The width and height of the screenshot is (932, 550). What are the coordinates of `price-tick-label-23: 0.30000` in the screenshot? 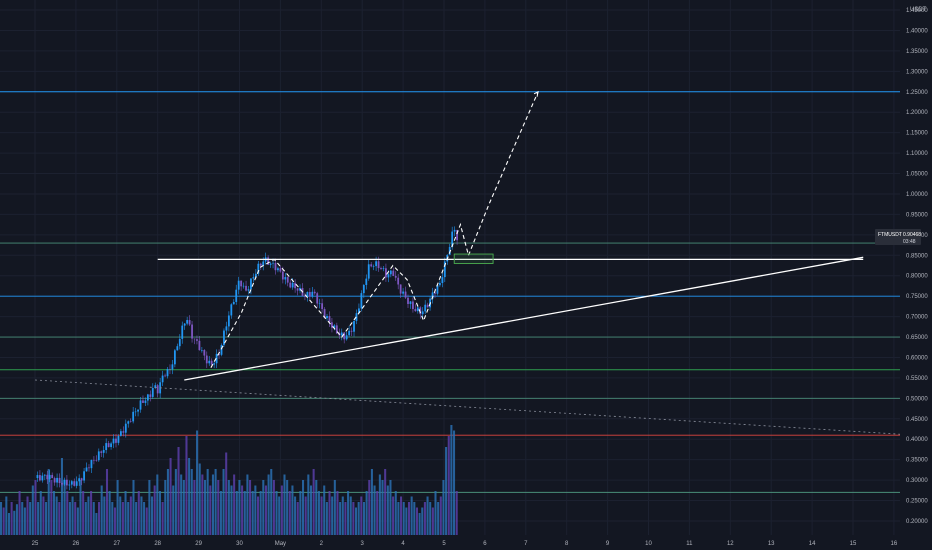 It's located at (917, 481).